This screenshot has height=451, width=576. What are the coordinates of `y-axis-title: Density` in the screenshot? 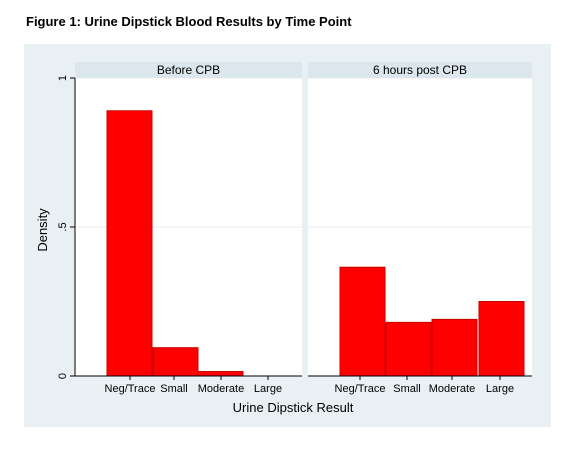 It's located at (42, 230).